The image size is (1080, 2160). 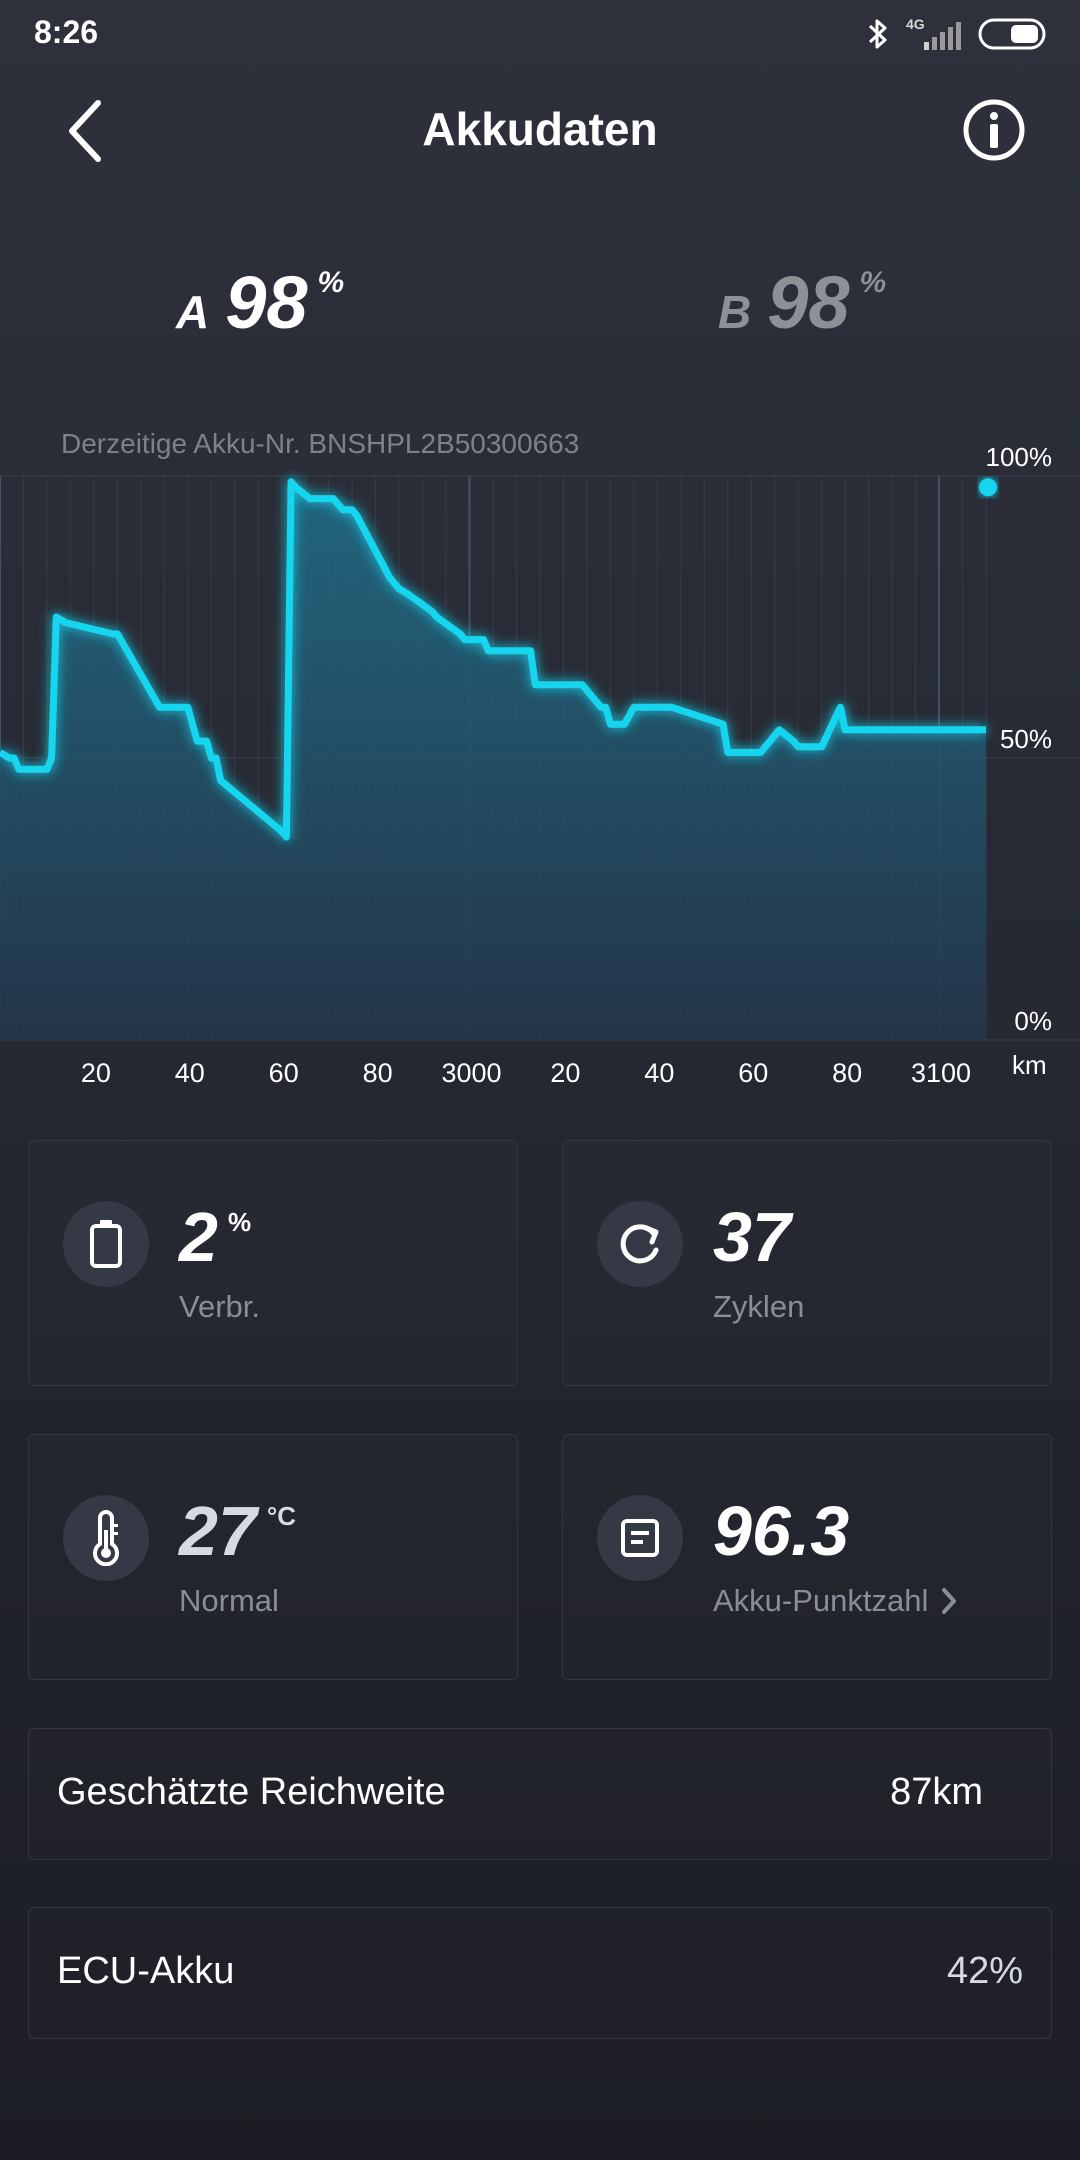 What do you see at coordinates (215, 1237) in the screenshot?
I see `consumption-value: 2%` at bounding box center [215, 1237].